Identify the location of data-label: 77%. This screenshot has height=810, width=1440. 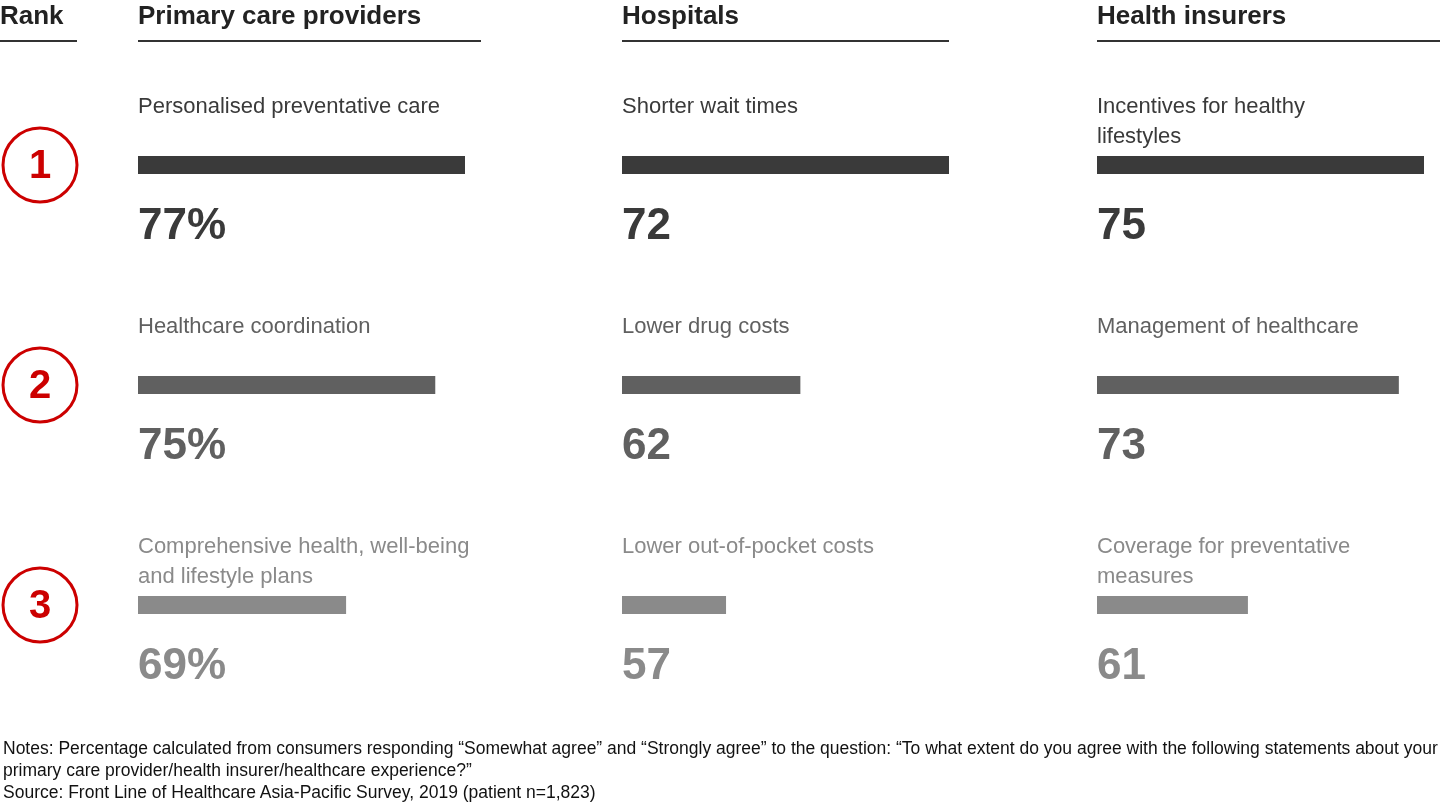
(182, 223).